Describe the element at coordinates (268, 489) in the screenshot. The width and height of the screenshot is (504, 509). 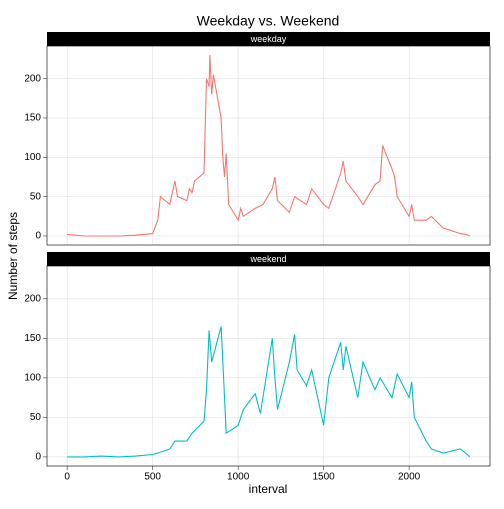
I see `x-axis-label: interval` at that location.